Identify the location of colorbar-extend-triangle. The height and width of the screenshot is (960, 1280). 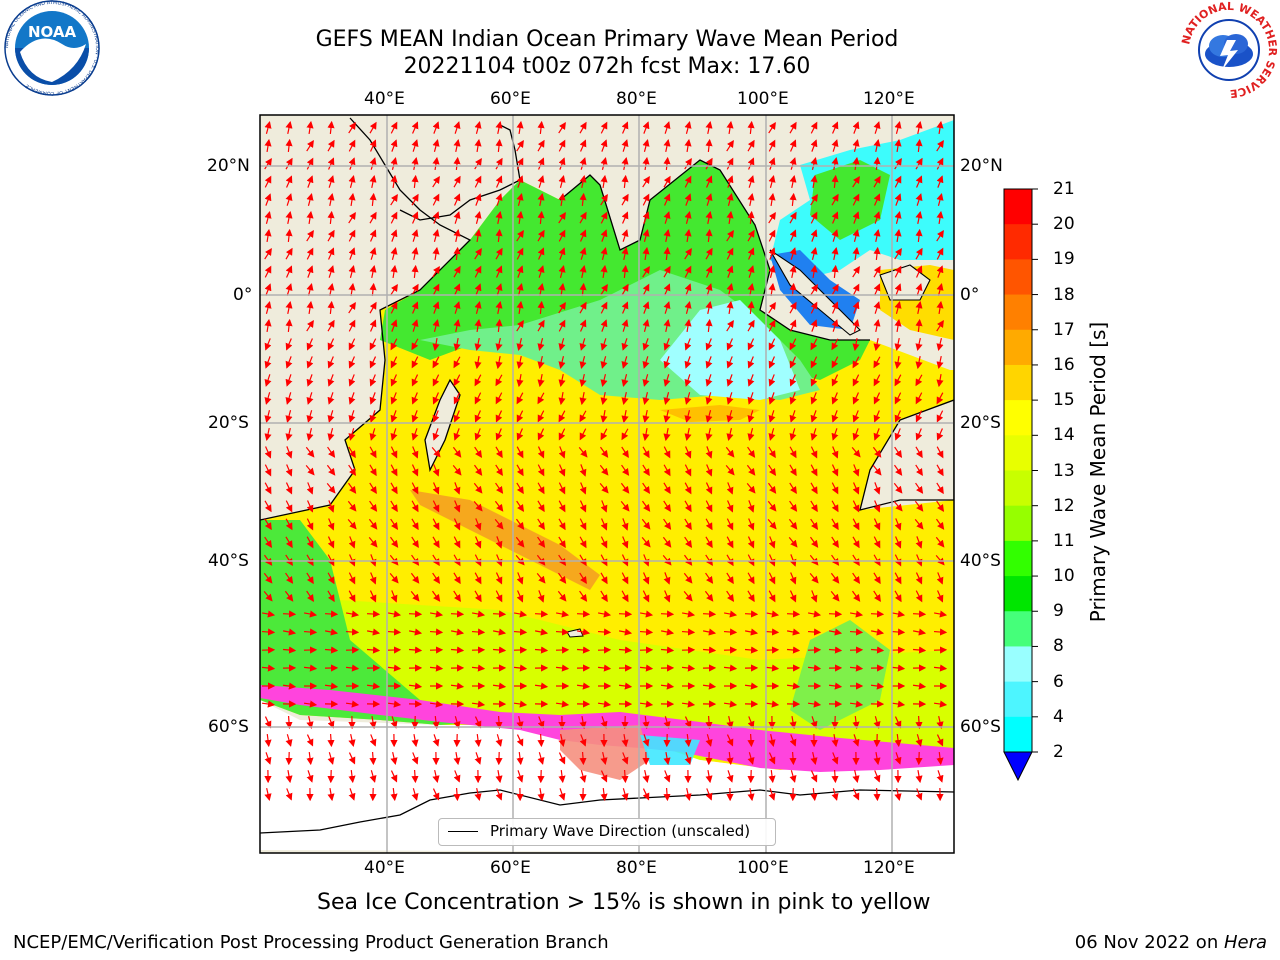
(1018, 766).